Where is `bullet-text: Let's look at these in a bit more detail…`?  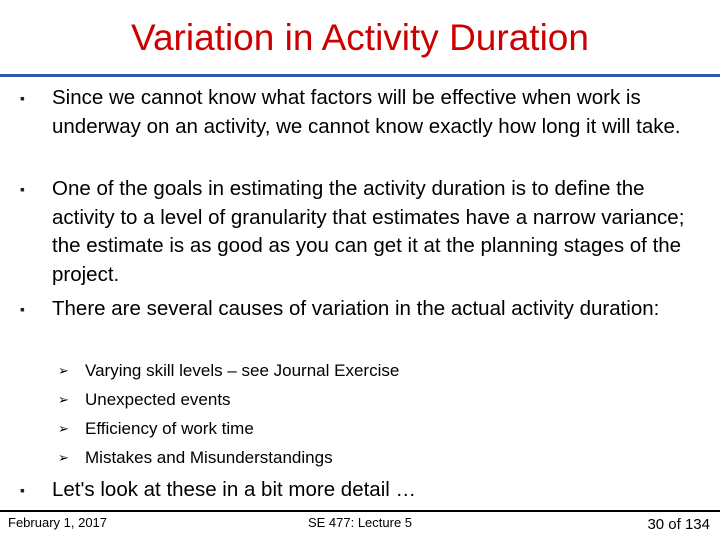
bullet-text: Let's look at these in a bit more detail… is located at coordinates (234, 489).